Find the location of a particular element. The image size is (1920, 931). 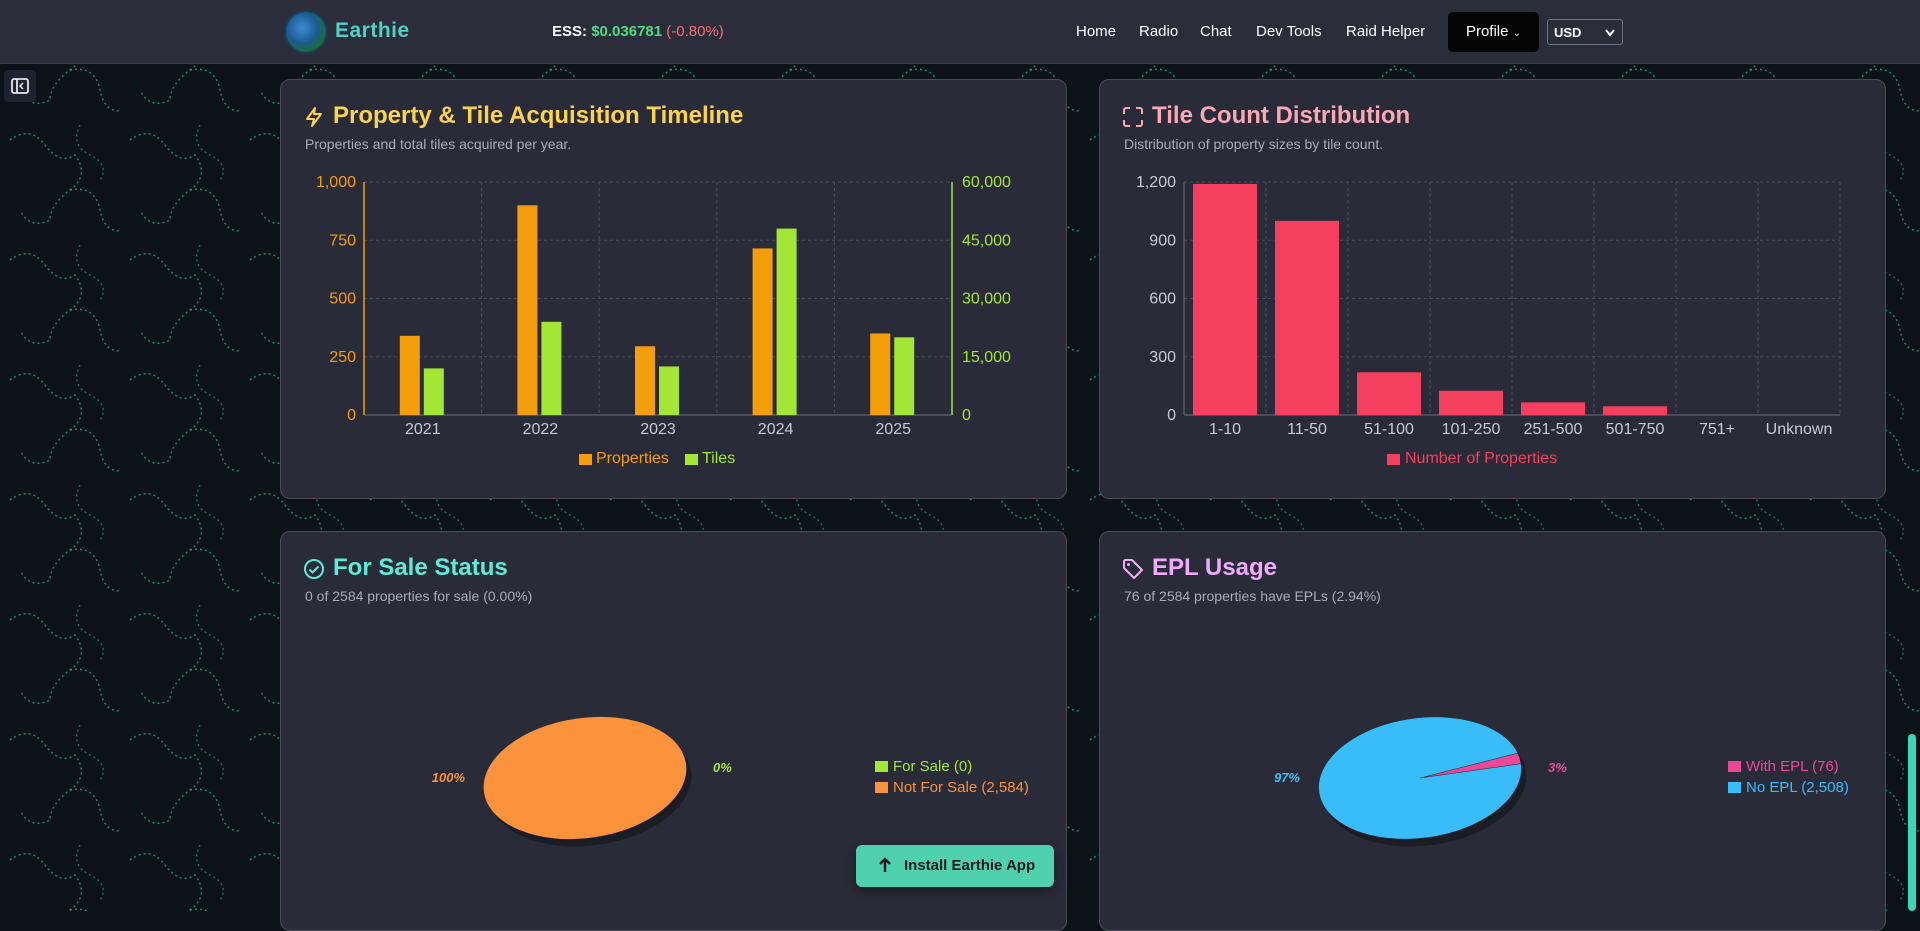

currency-select: USD is located at coordinates (1585, 32).